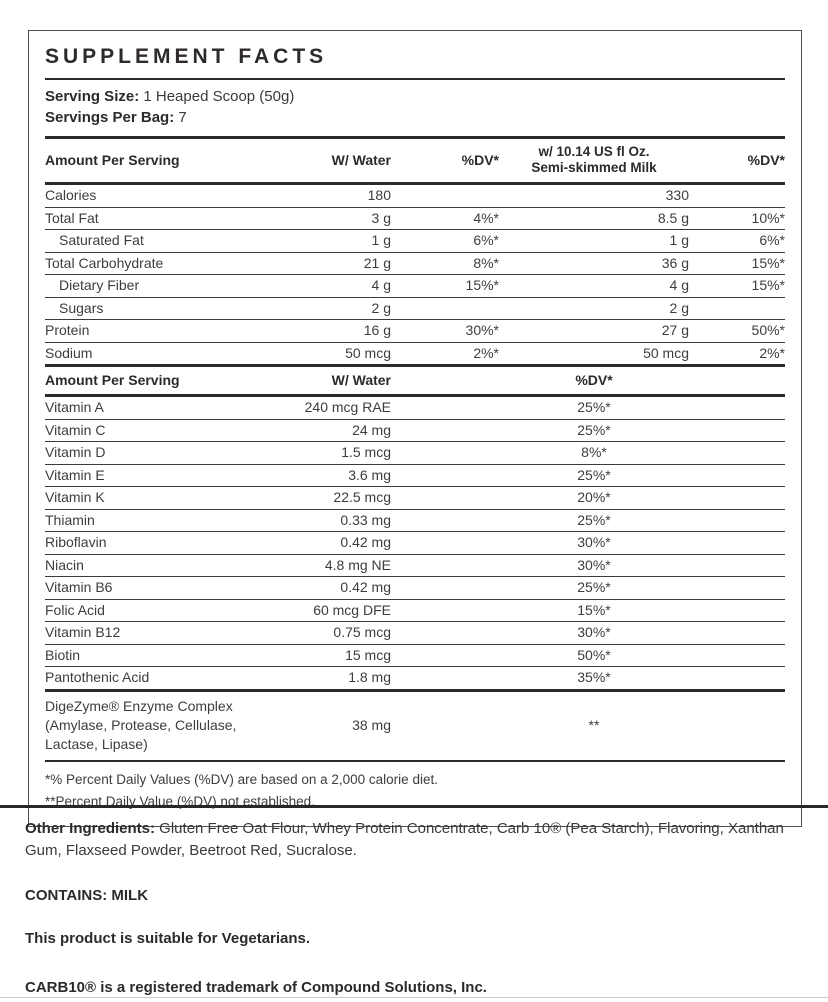 This screenshot has width=828, height=1002. I want to click on milk-dv: 50%*, so click(768, 330).